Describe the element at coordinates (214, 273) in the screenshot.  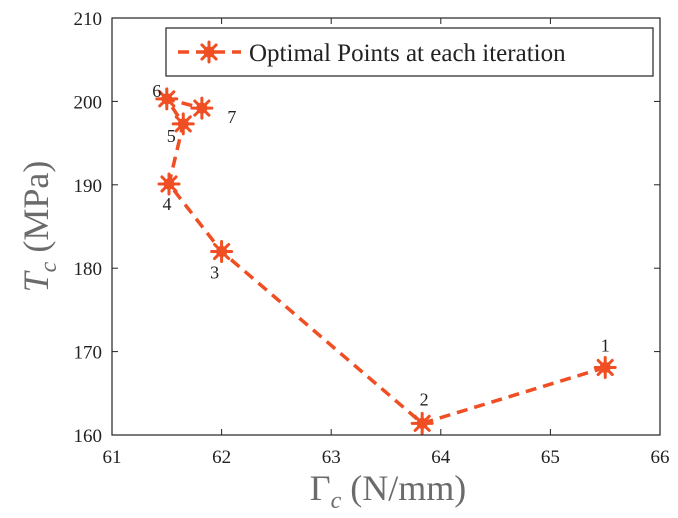
I see `data-point-label: 3` at that location.